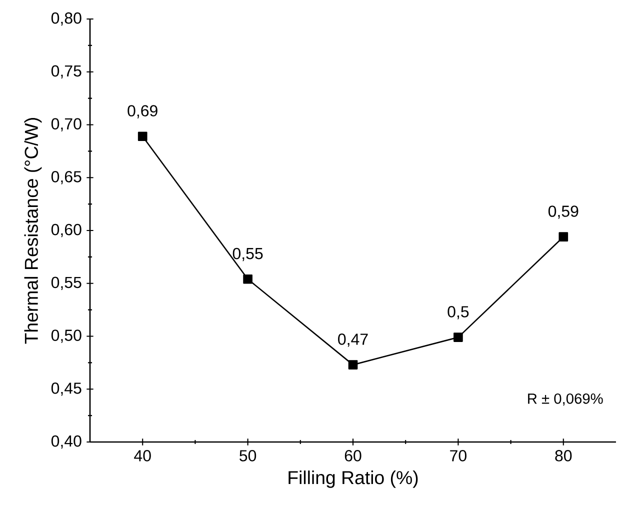 Image resolution: width=635 pixels, height=508 pixels. What do you see at coordinates (33, 231) in the screenshot?
I see `y-axis-title: Thermal Resistance (°C/W)` at bounding box center [33, 231].